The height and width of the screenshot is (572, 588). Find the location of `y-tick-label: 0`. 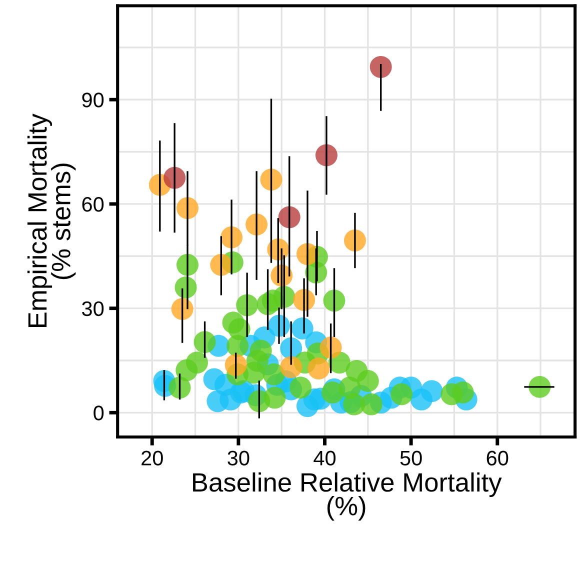

y-tick-label: 0 is located at coordinates (99, 413).